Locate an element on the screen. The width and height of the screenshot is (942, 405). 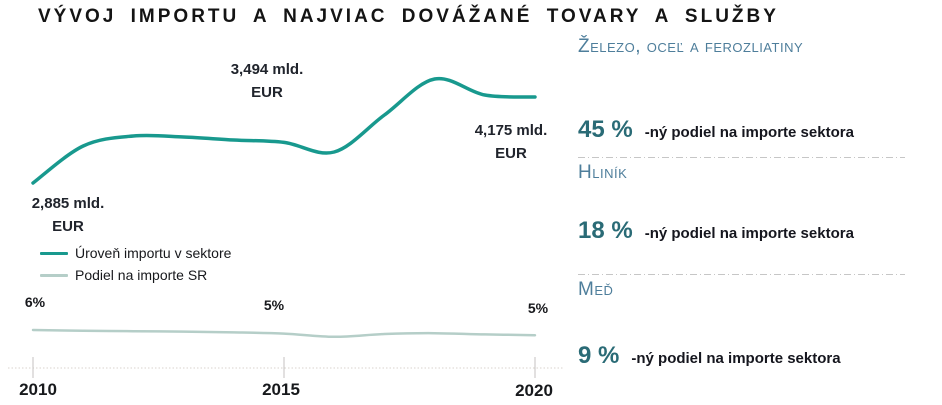
sector-share-aluminium: 18 % is located at coordinates (605, 230).